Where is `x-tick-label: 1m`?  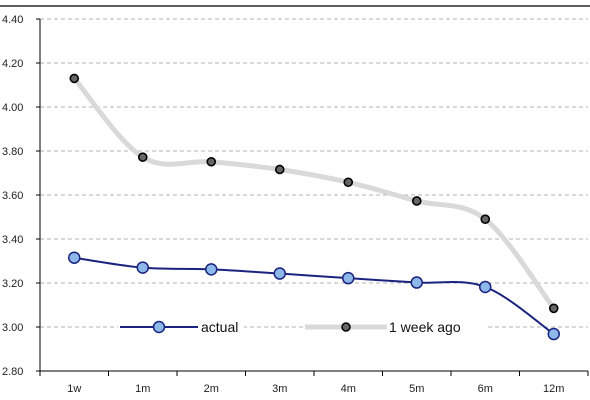 x-tick-label: 1m is located at coordinates (142, 389).